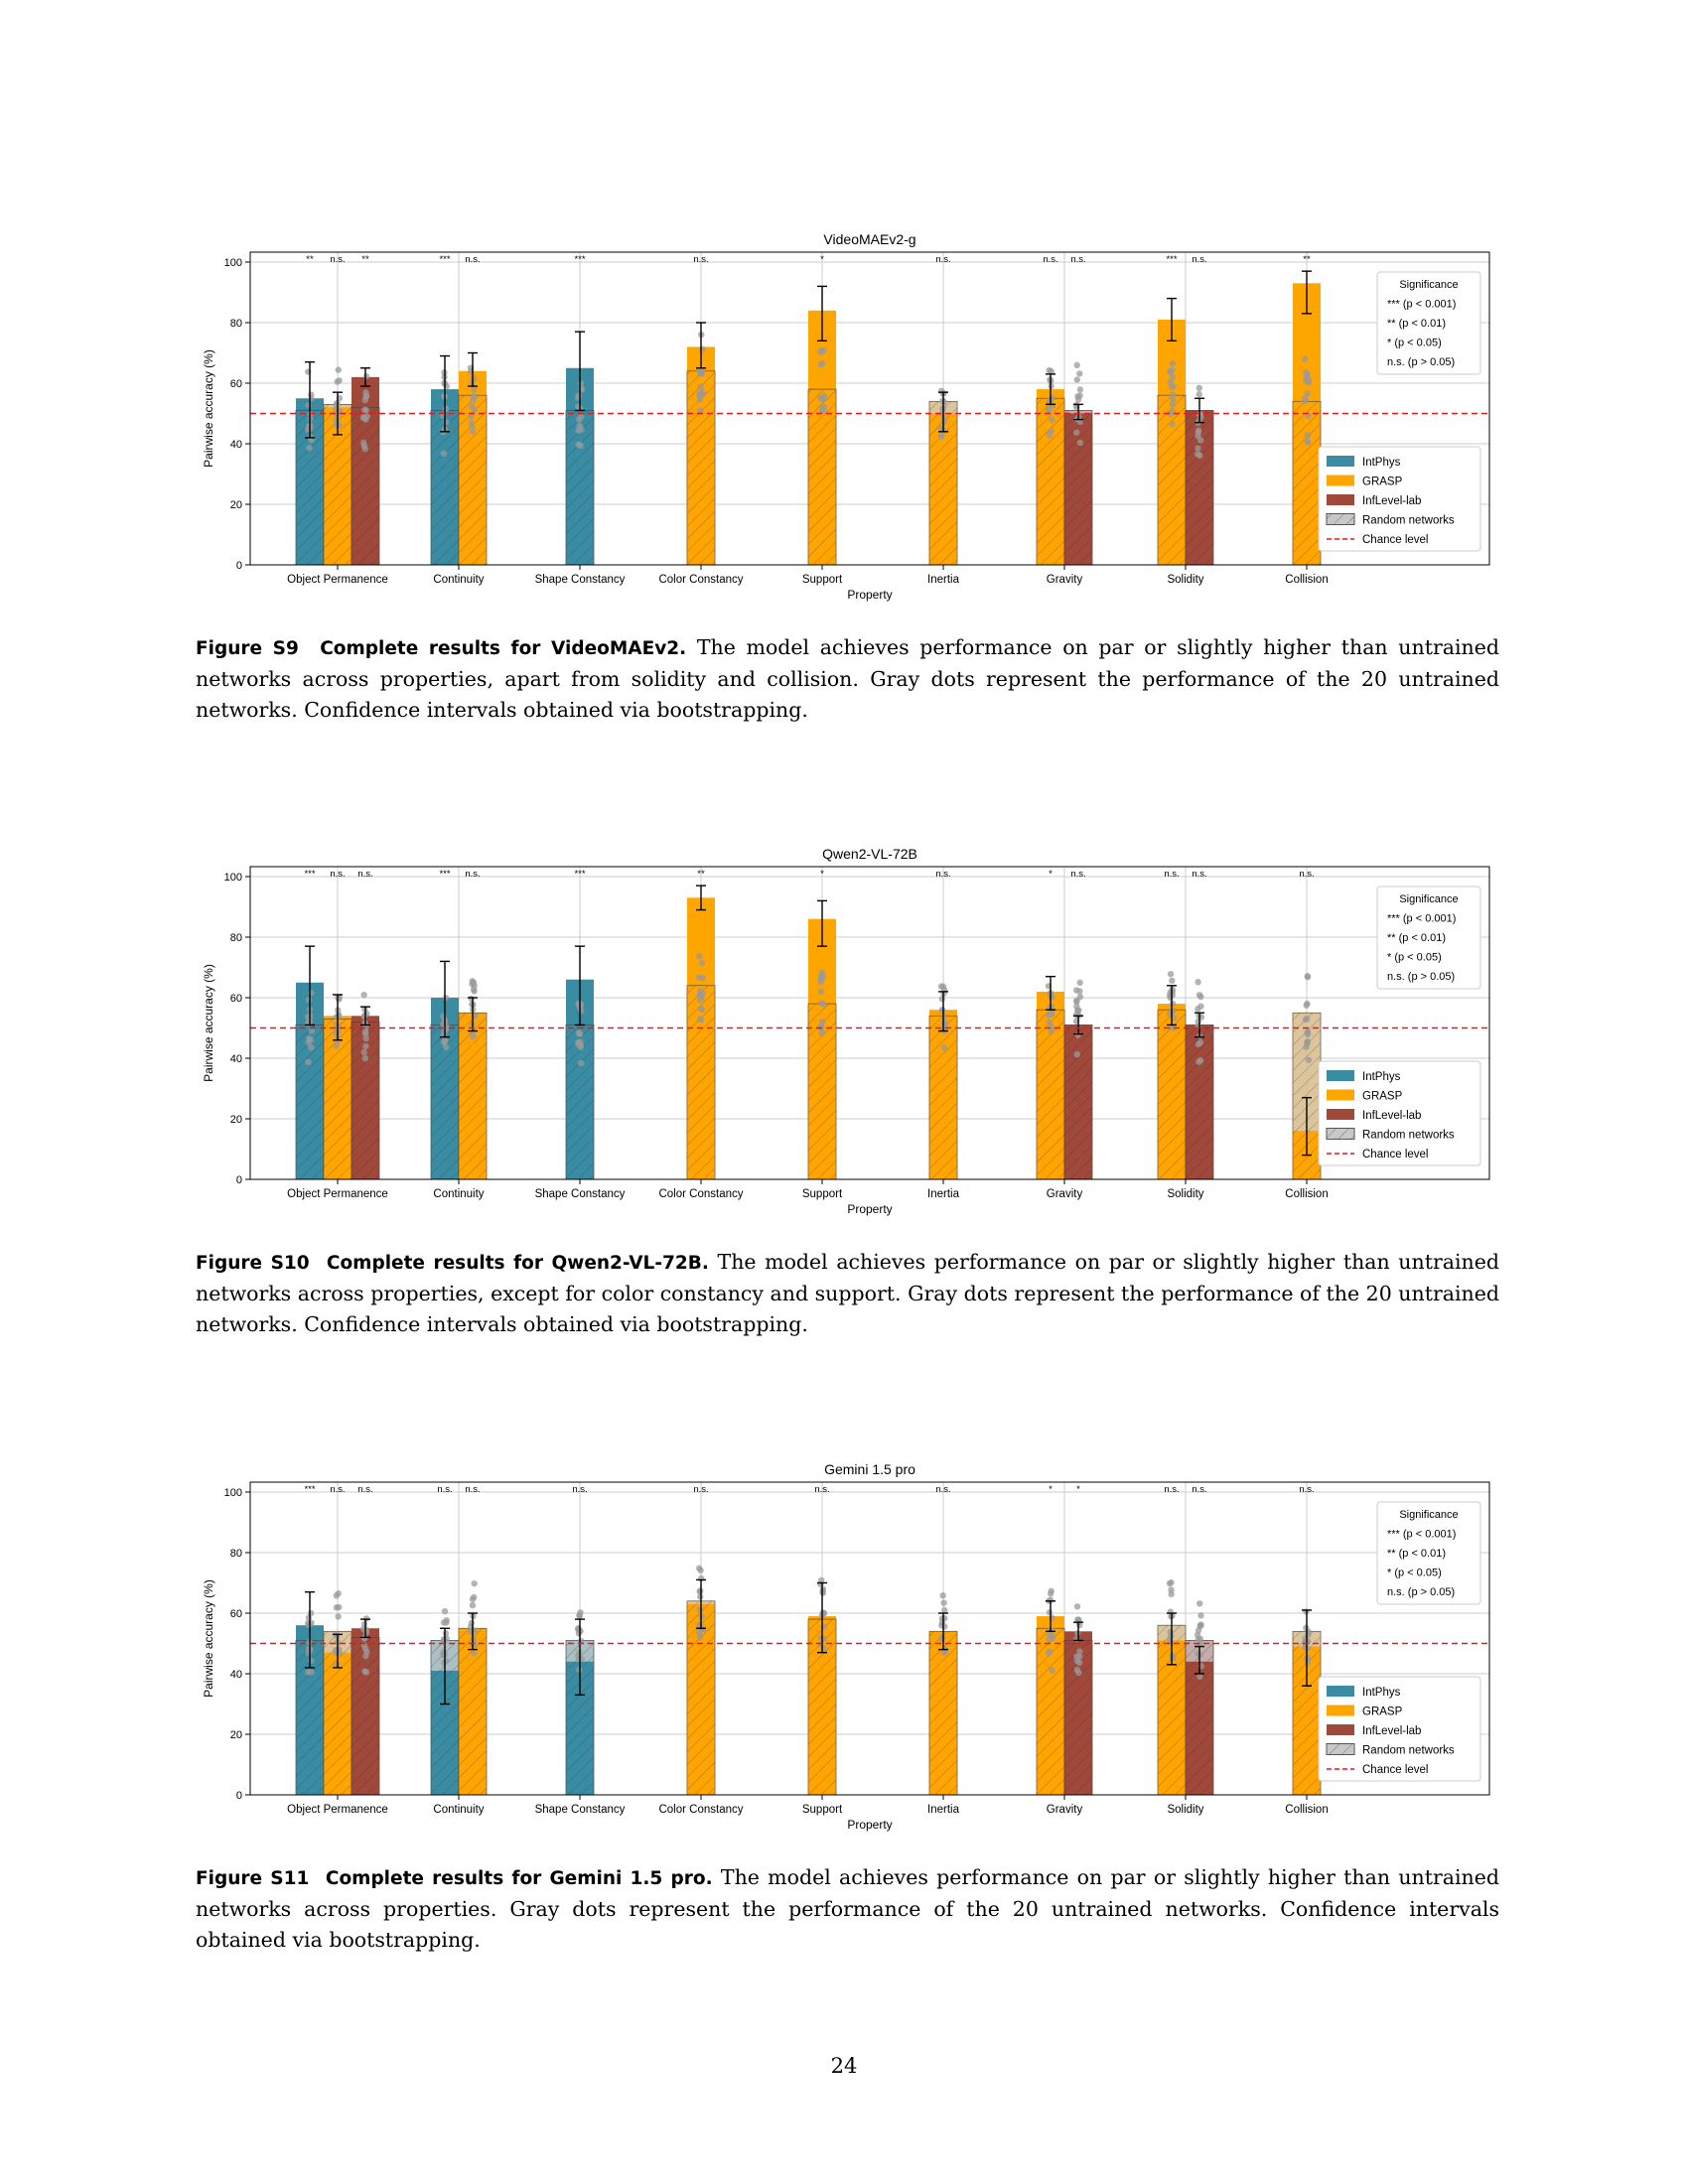 The width and height of the screenshot is (1688, 2184). I want to click on y-tick-label: 60, so click(236, 1614).